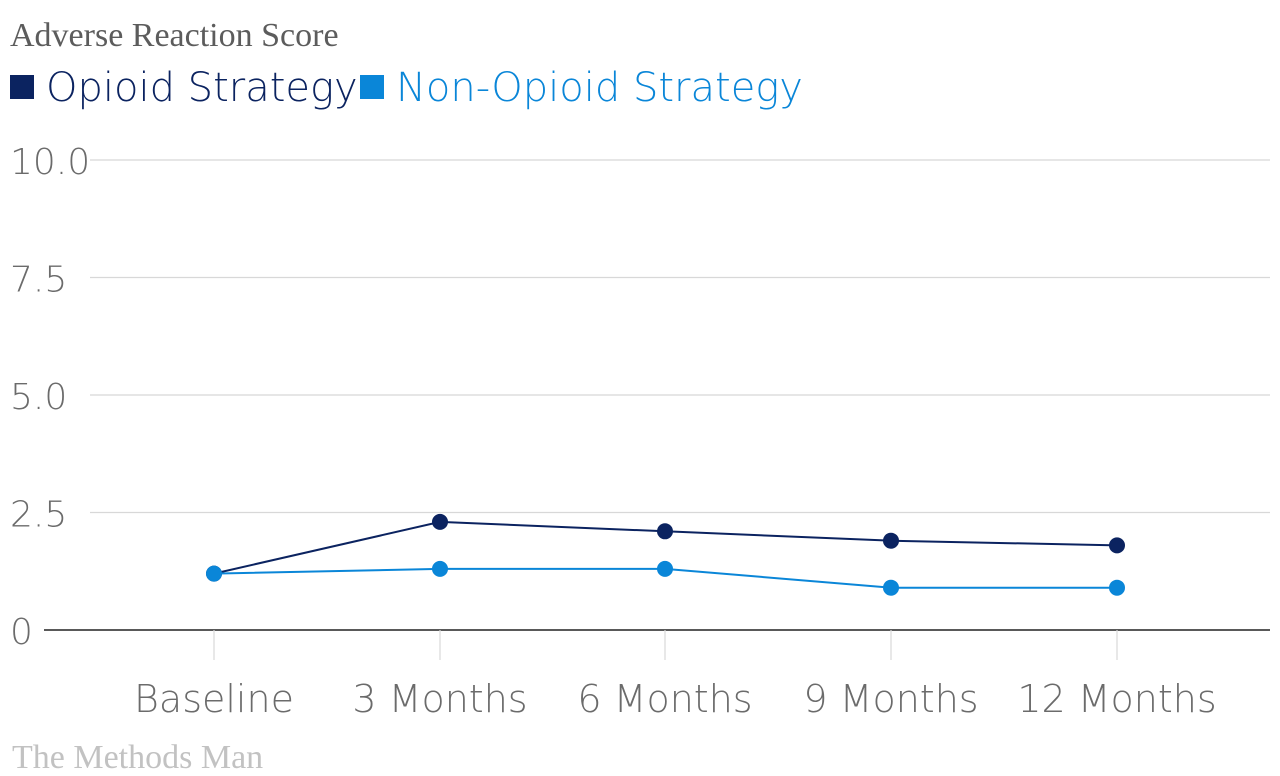  I want to click on legend: Opioid Strategy Non-Opioid Strategy, so click(406, 88).